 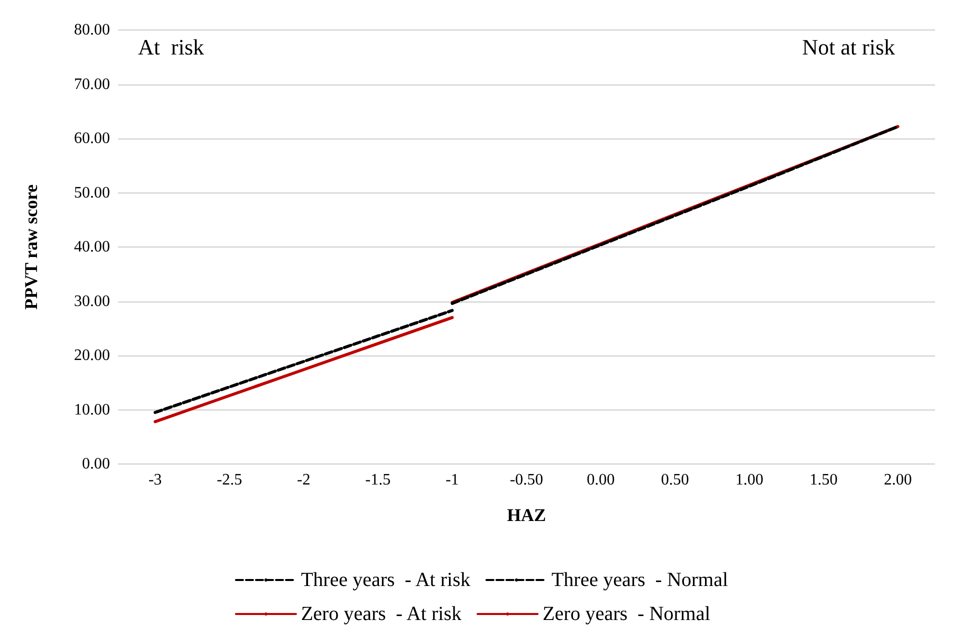 I want to click on annotation: Not at risk, so click(x=849, y=47).